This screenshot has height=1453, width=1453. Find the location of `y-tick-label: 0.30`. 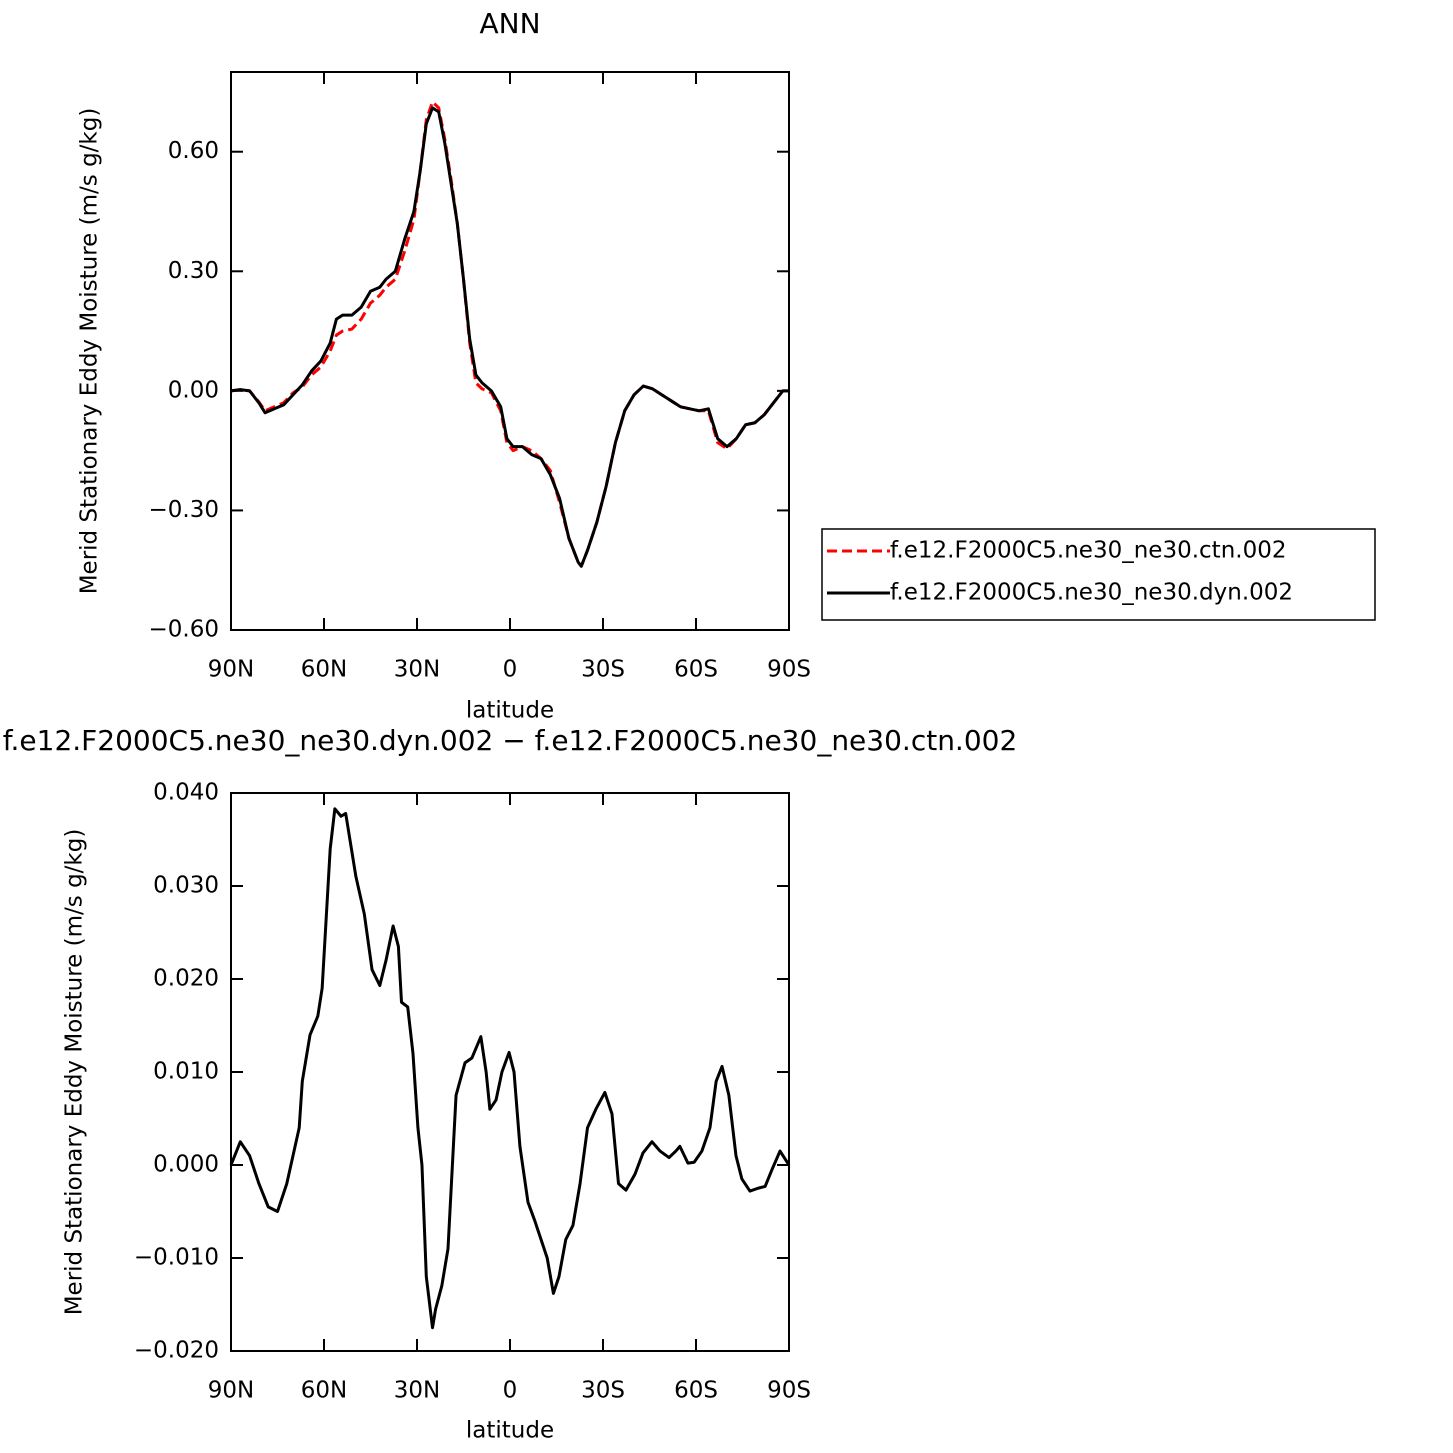

y-tick-label: 0.30 is located at coordinates (193, 271).